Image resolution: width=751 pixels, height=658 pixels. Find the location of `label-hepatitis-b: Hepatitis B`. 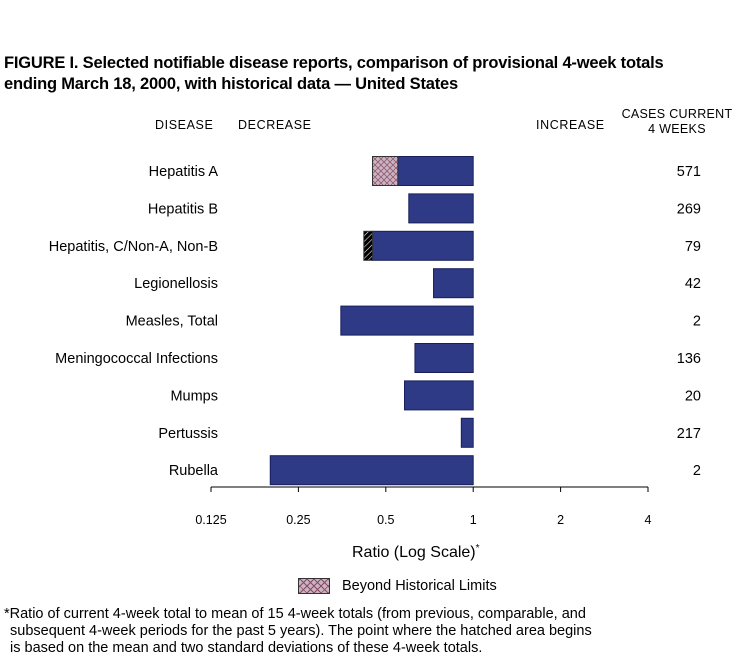

label-hepatitis-b: Hepatitis B is located at coordinates (183, 209).